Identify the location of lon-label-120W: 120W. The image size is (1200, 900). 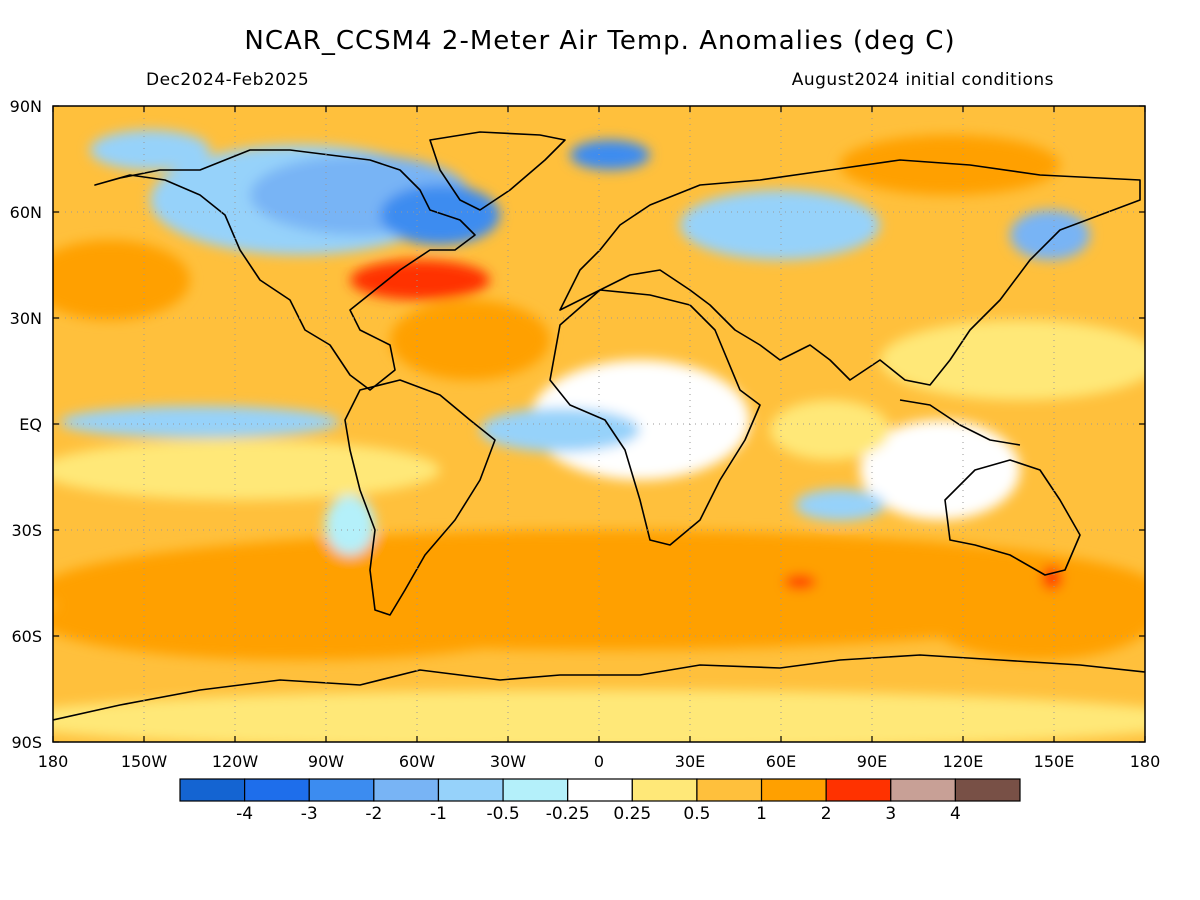
(235, 761).